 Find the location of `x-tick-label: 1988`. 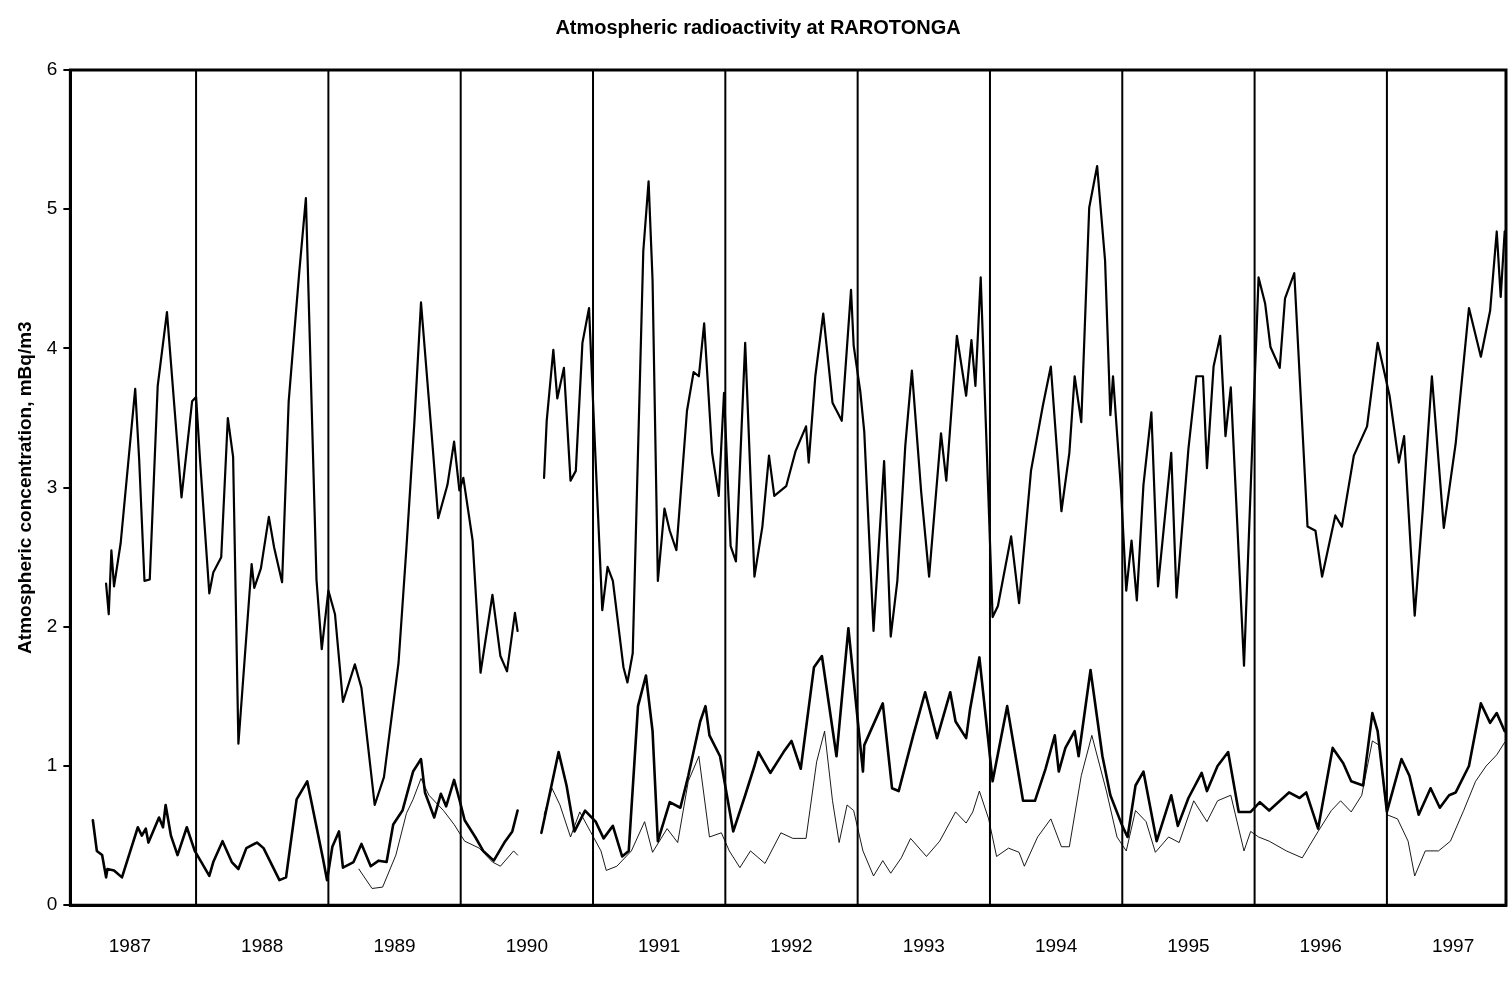

x-tick-label: 1988 is located at coordinates (262, 945).